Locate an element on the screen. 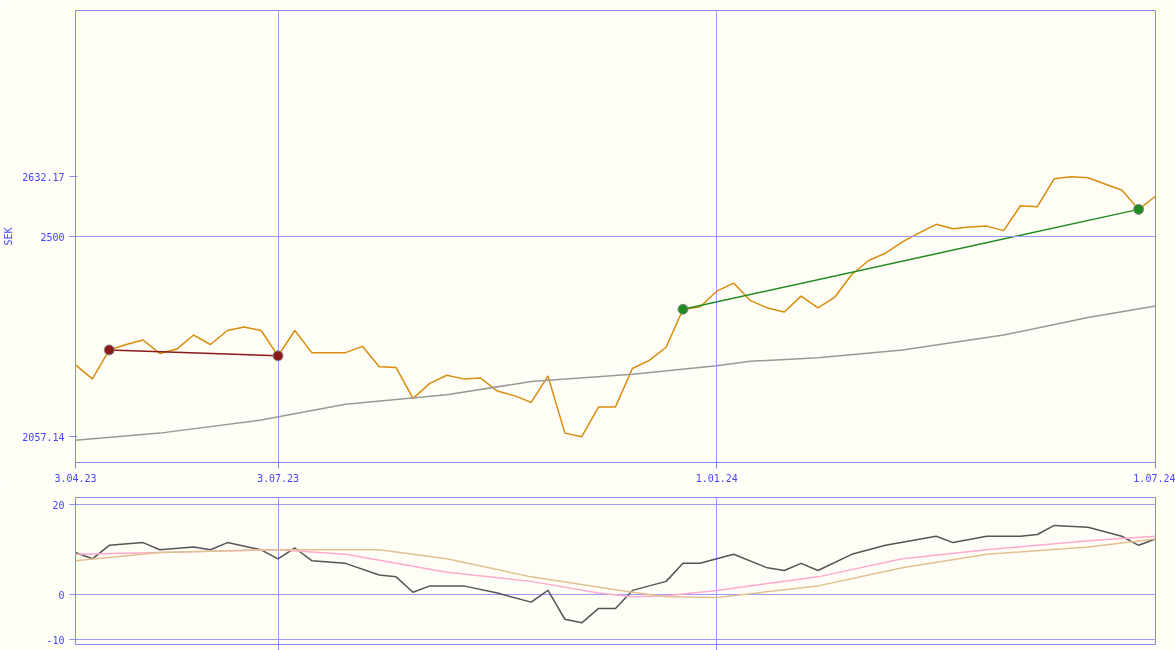 Image resolution: width=1175 pixels, height=650 pixels. line-series is located at coordinates (615, 574).